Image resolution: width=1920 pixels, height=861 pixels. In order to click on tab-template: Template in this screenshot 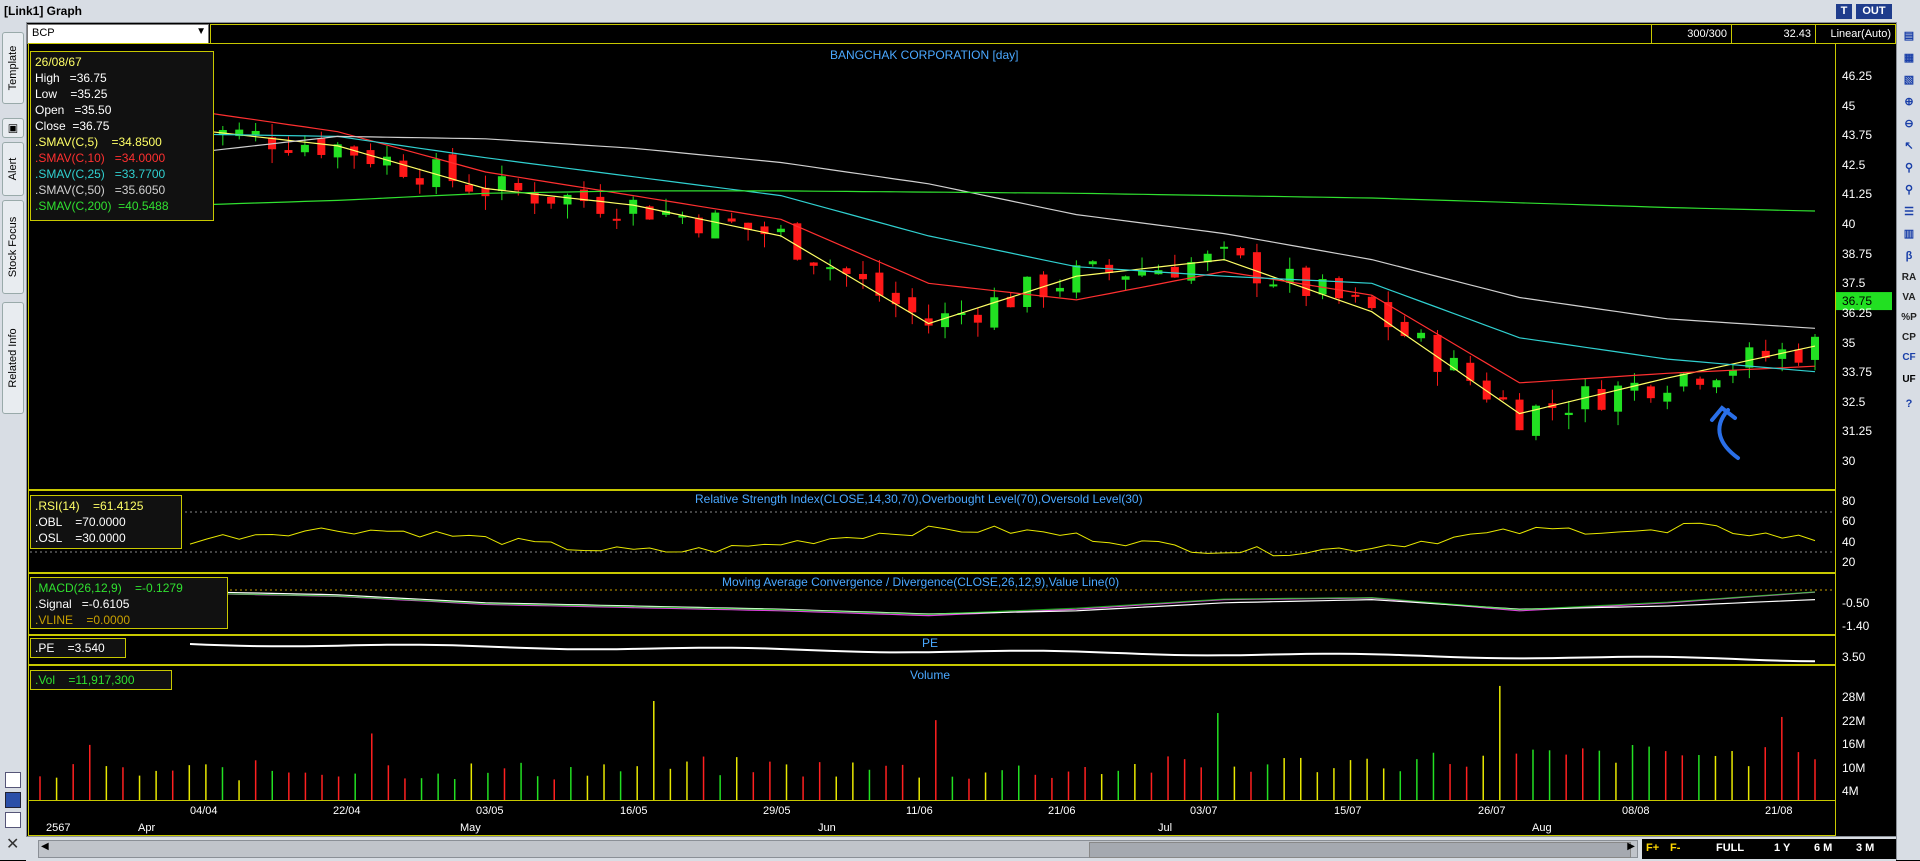, I will do `click(13, 68)`.